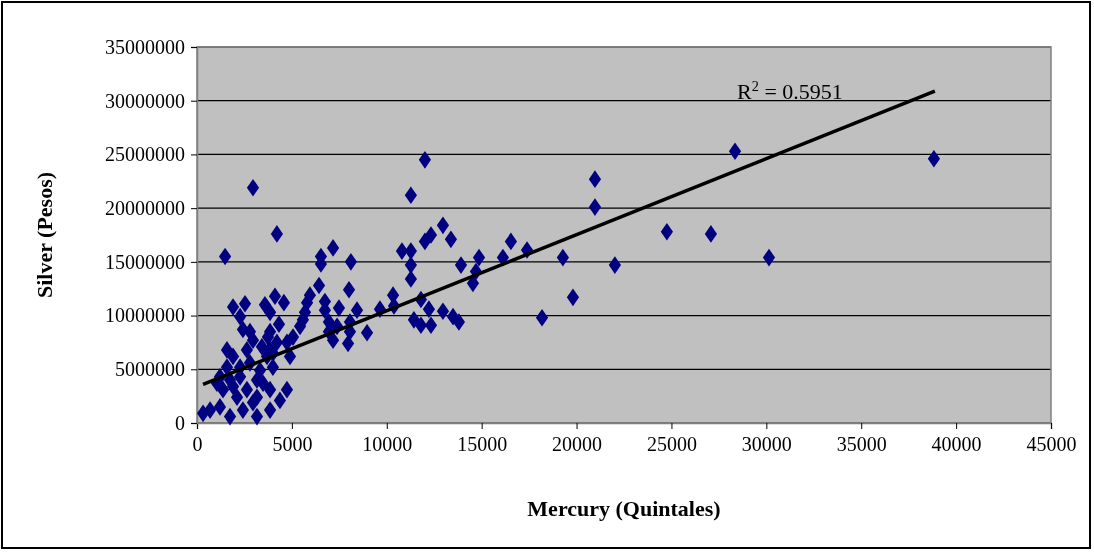 Image resolution: width=1094 pixels, height=552 pixels. Describe the element at coordinates (145, 46) in the screenshot. I see `y-tick-label: 35000000` at that location.